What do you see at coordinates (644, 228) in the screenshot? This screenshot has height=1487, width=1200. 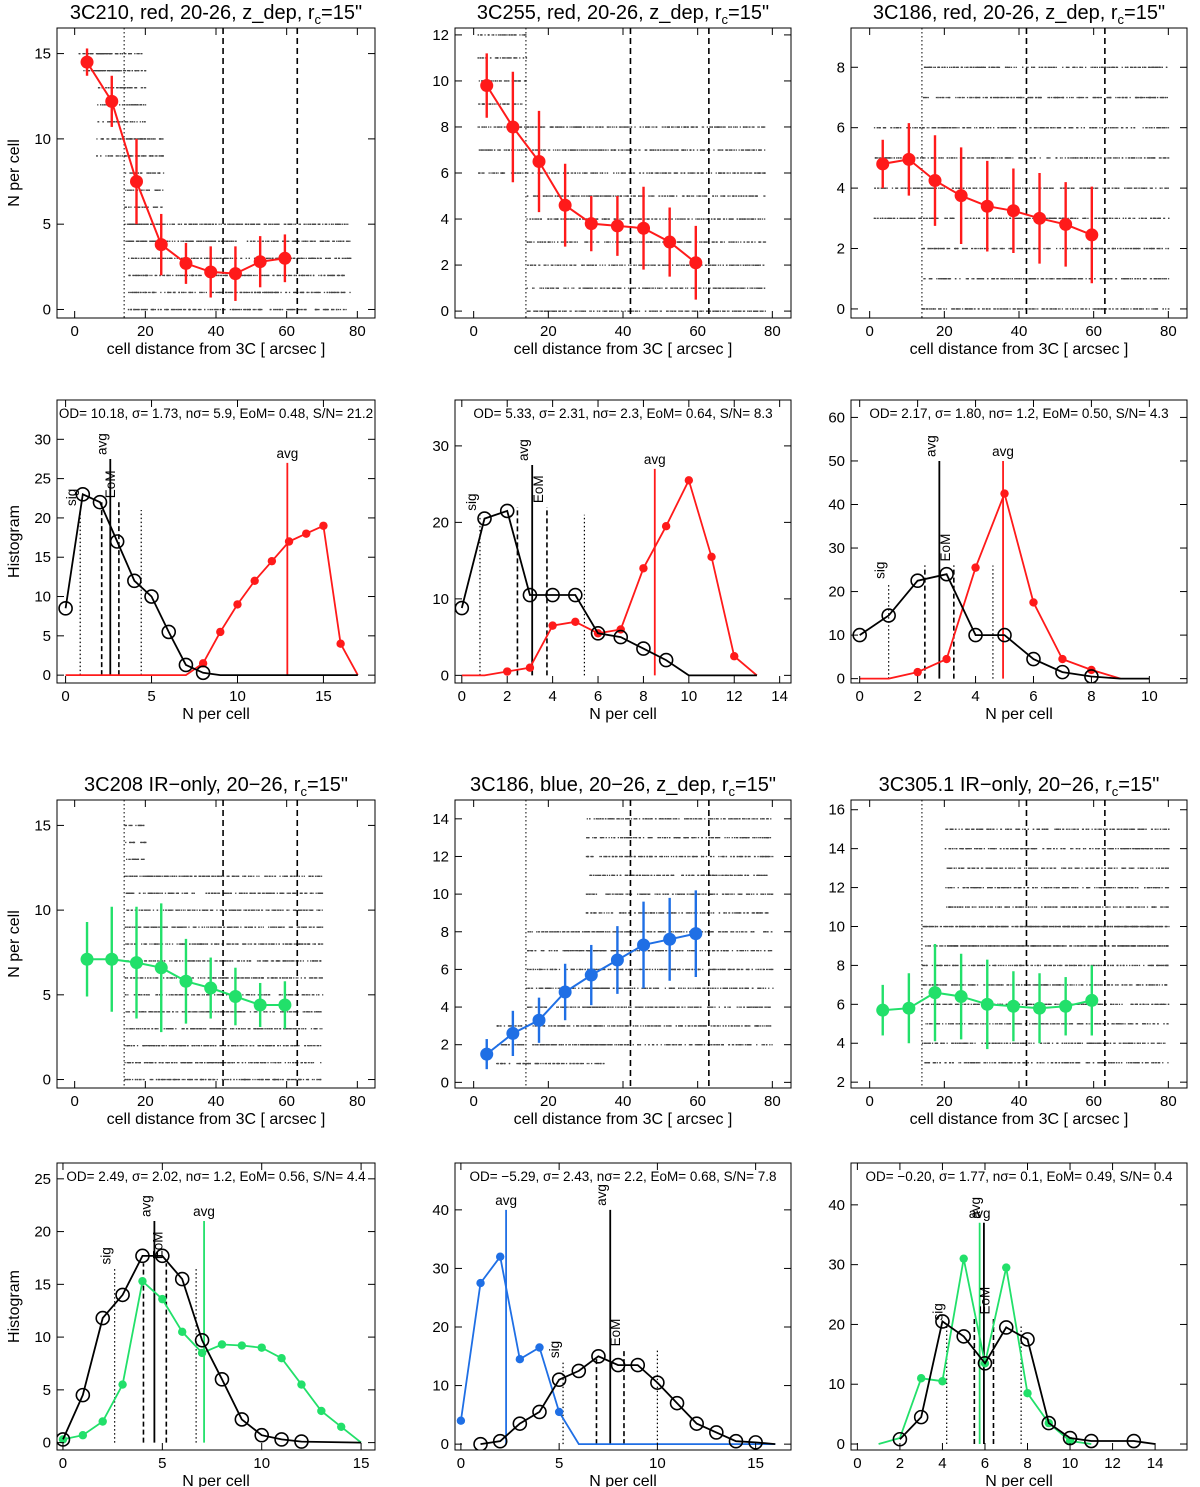 I see `mean-point` at bounding box center [644, 228].